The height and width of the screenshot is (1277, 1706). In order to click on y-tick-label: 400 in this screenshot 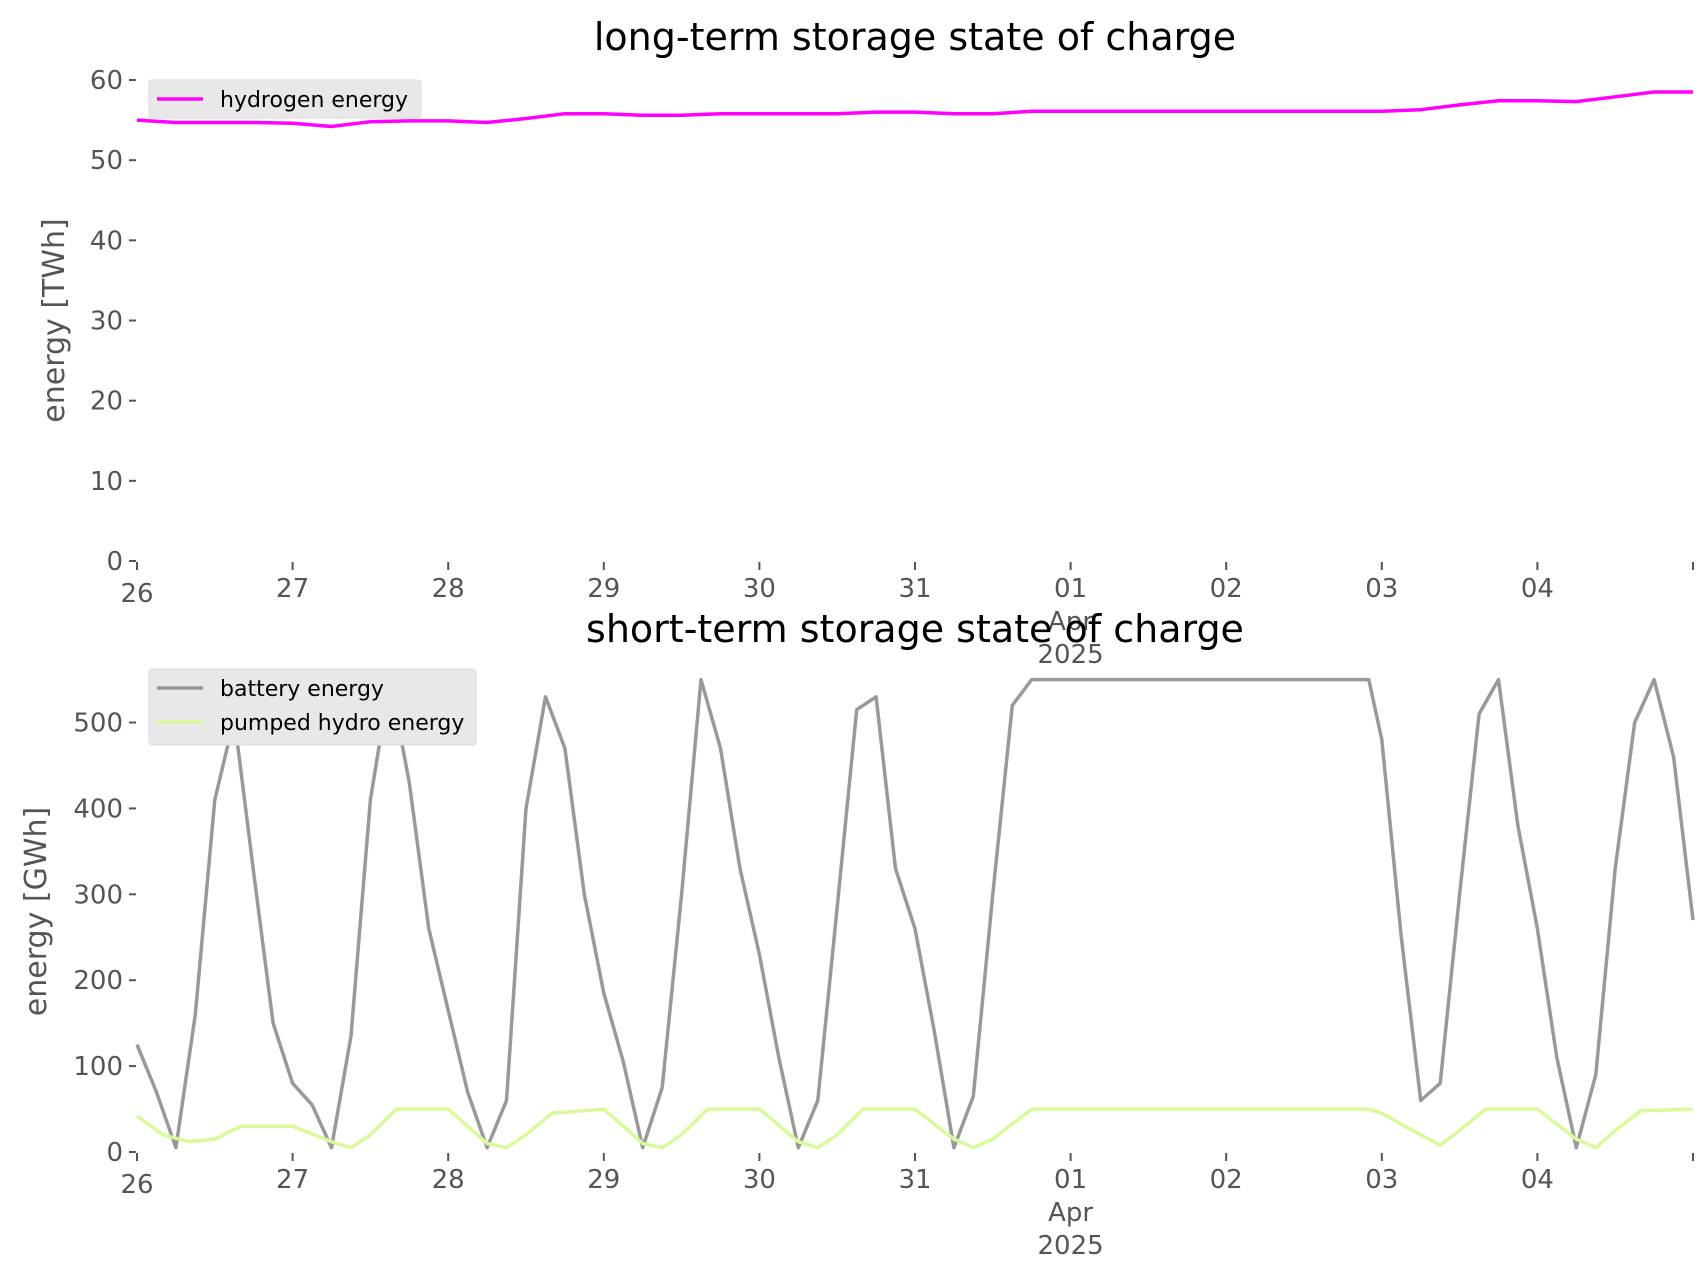, I will do `click(98, 809)`.